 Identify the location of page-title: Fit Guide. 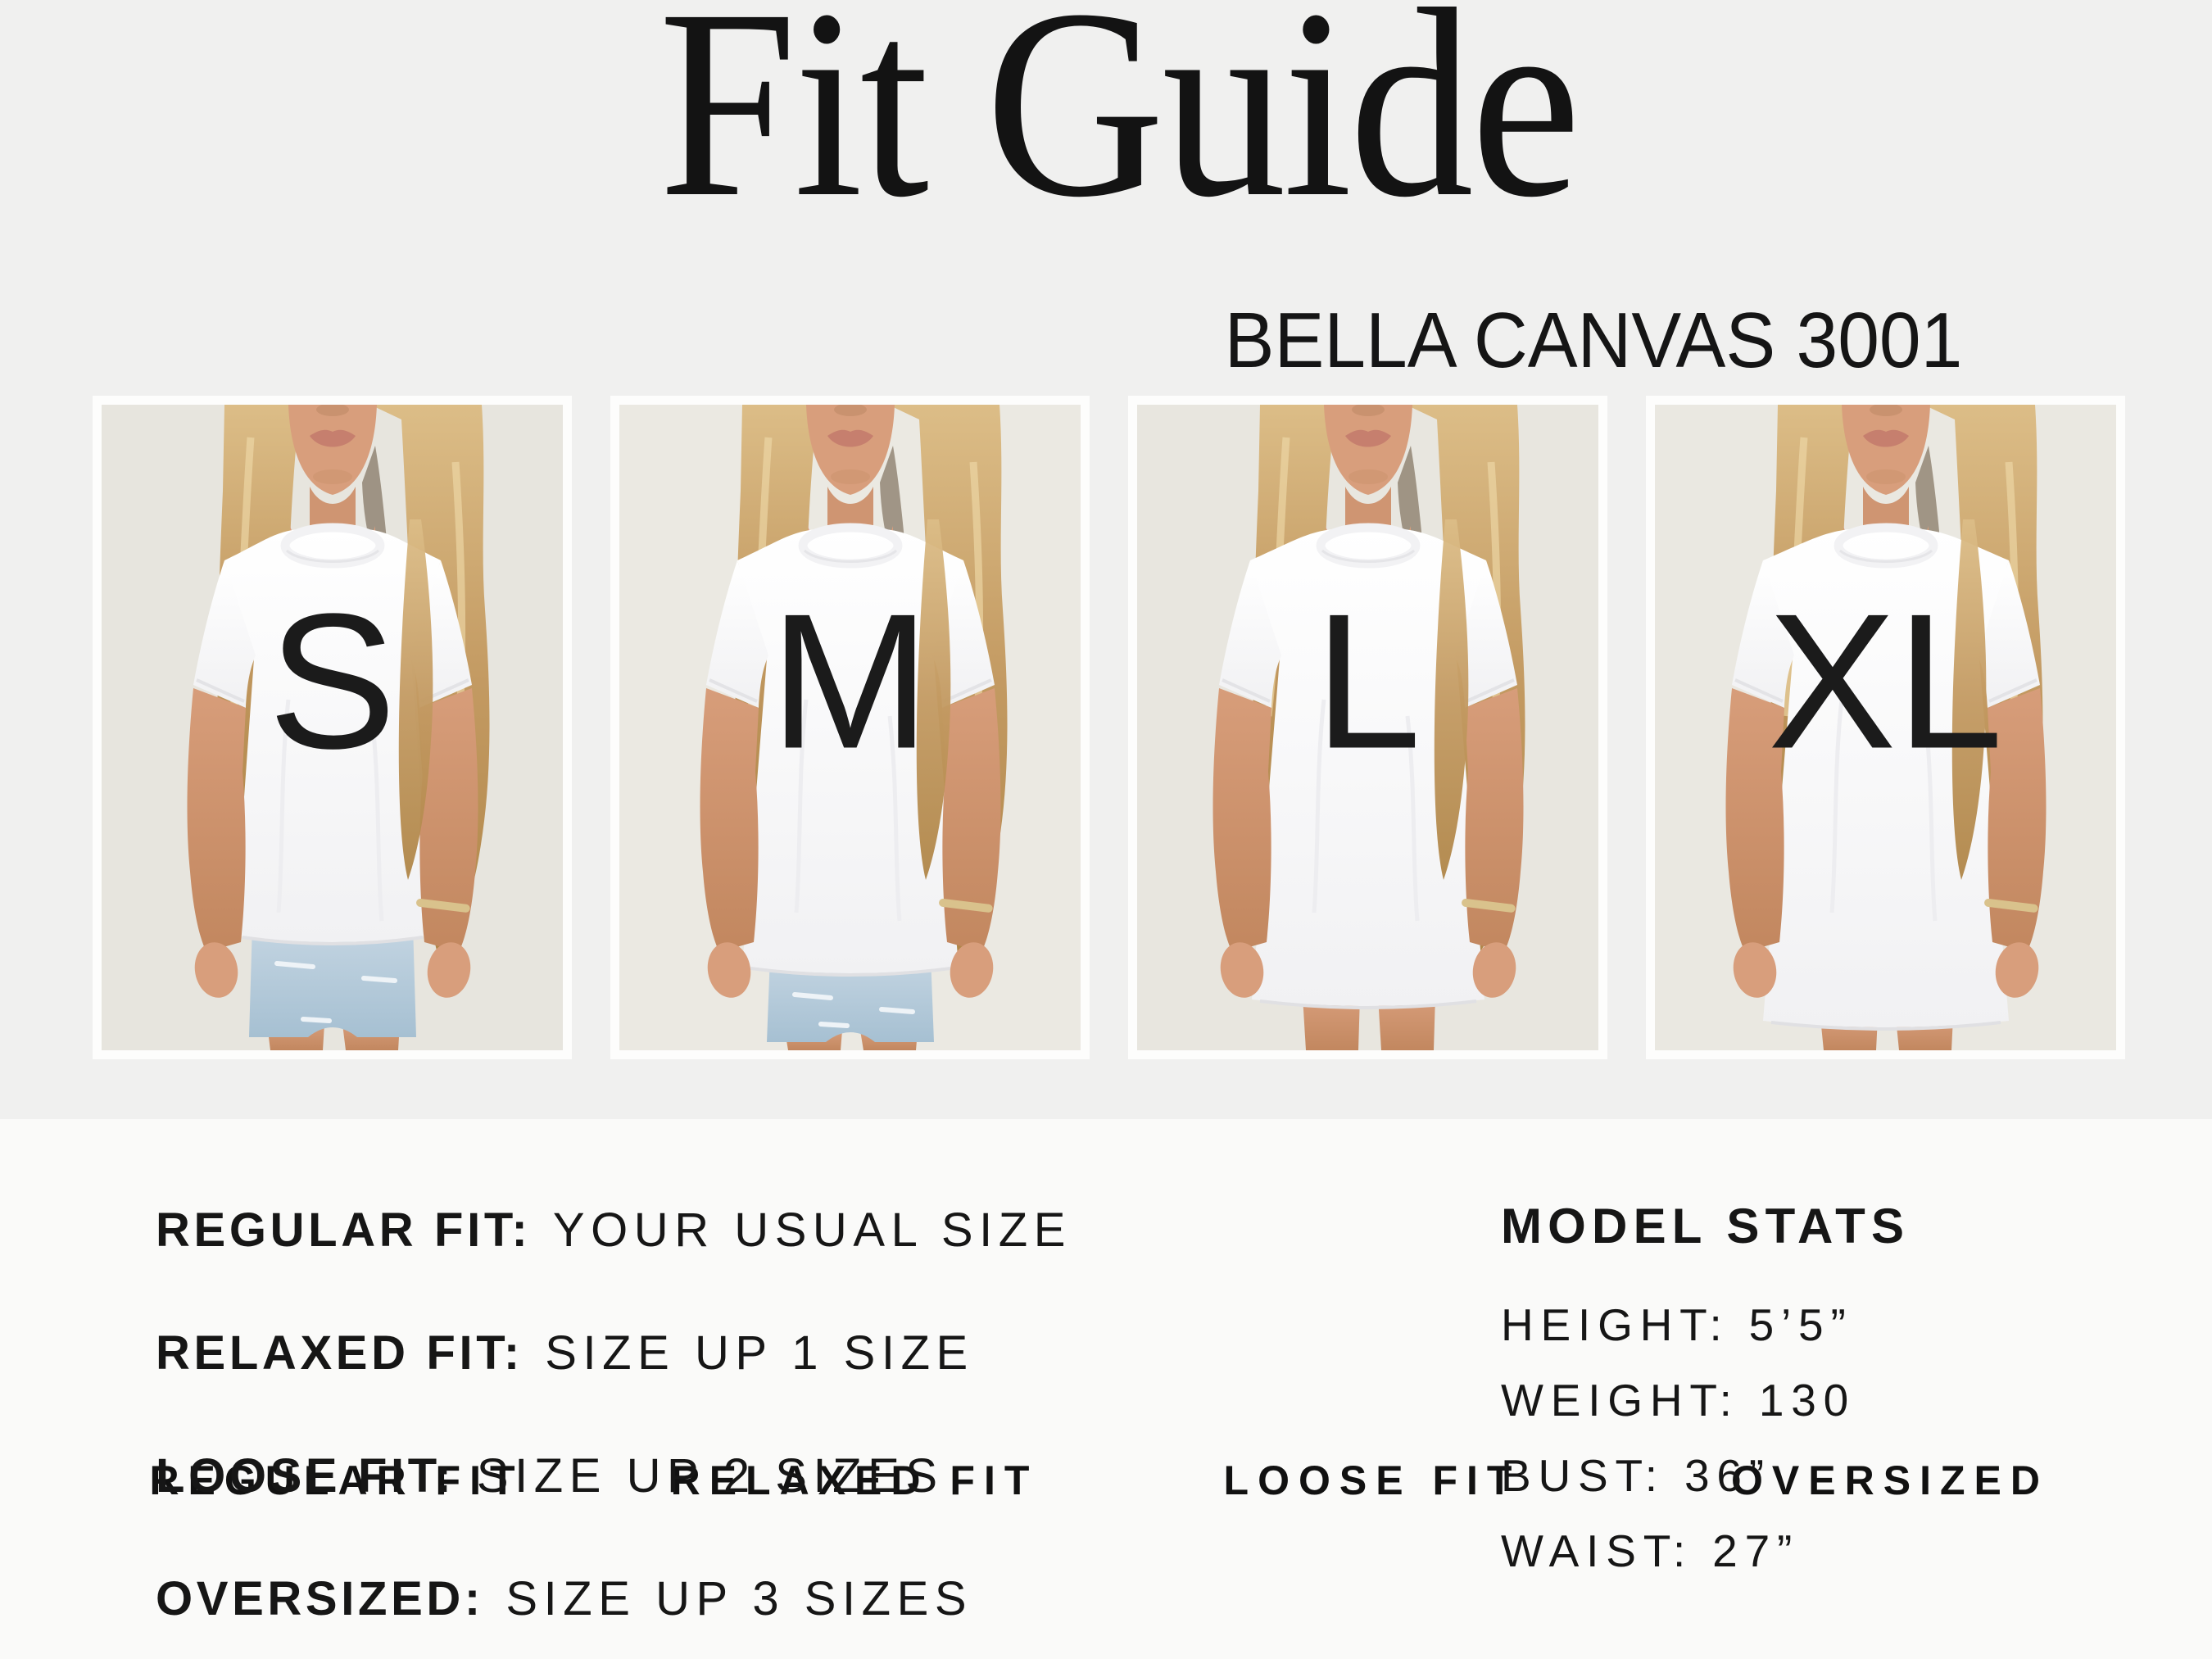
(1119, 126).